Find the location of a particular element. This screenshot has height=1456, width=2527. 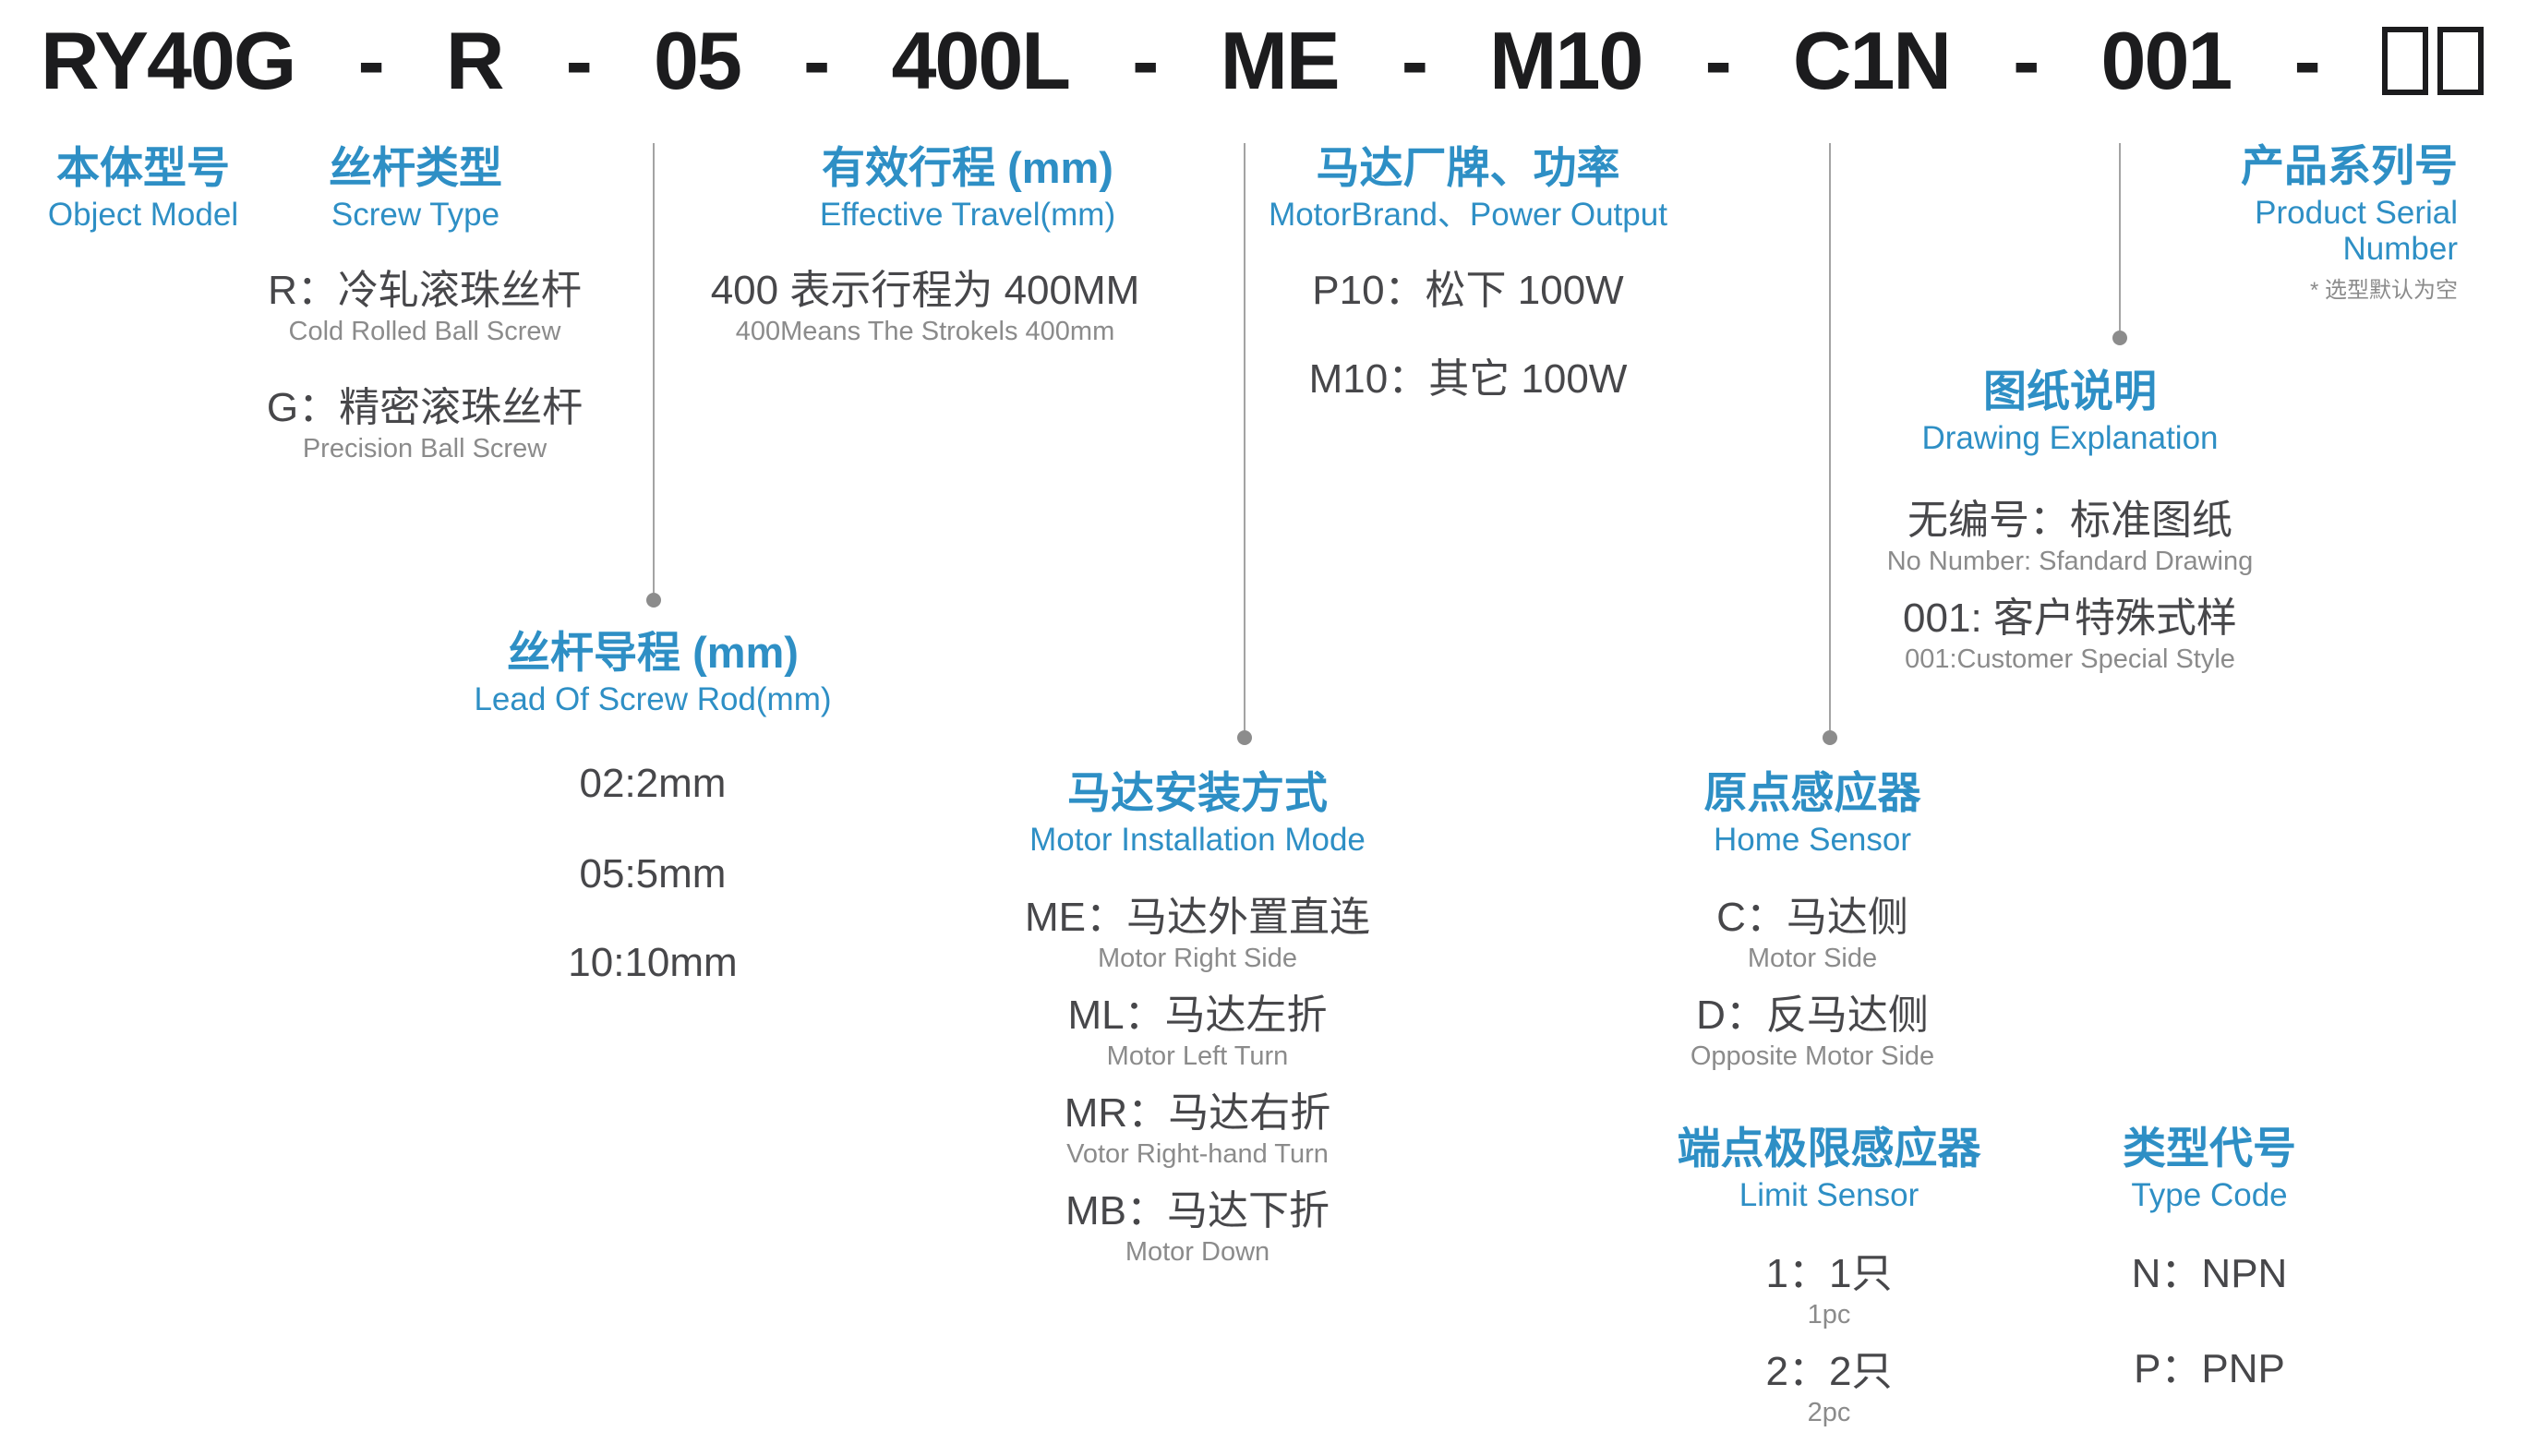

home-sensor-title-en: Home Sensor is located at coordinates (1813, 840).